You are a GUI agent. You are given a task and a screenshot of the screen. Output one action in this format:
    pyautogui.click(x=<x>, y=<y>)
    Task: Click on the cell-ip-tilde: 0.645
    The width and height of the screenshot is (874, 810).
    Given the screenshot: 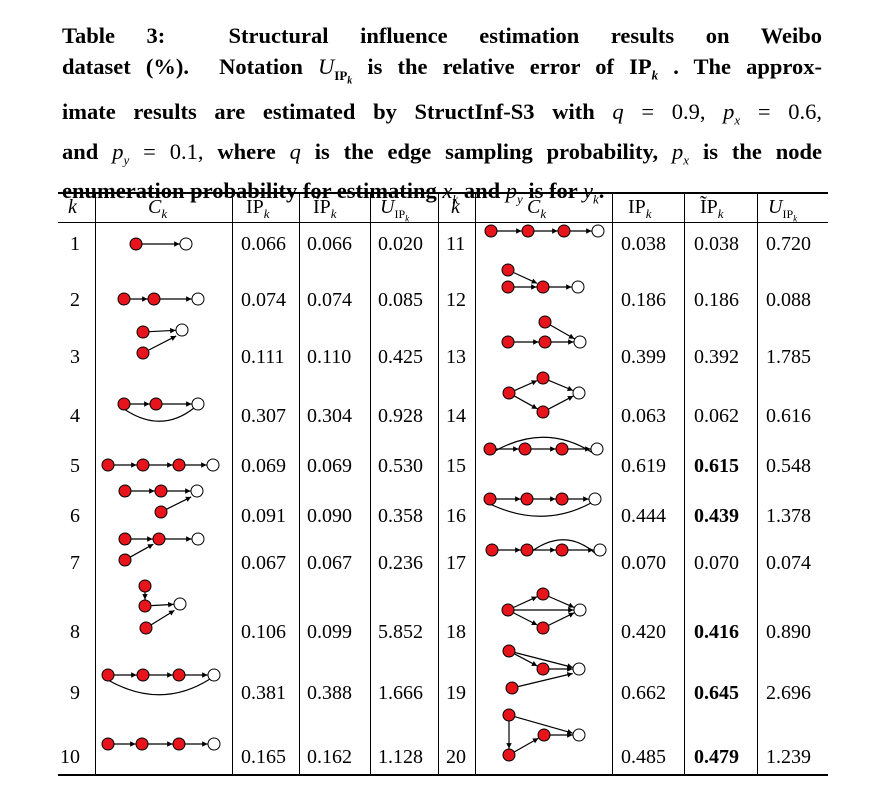 What is the action you would take?
    pyautogui.click(x=716, y=693)
    